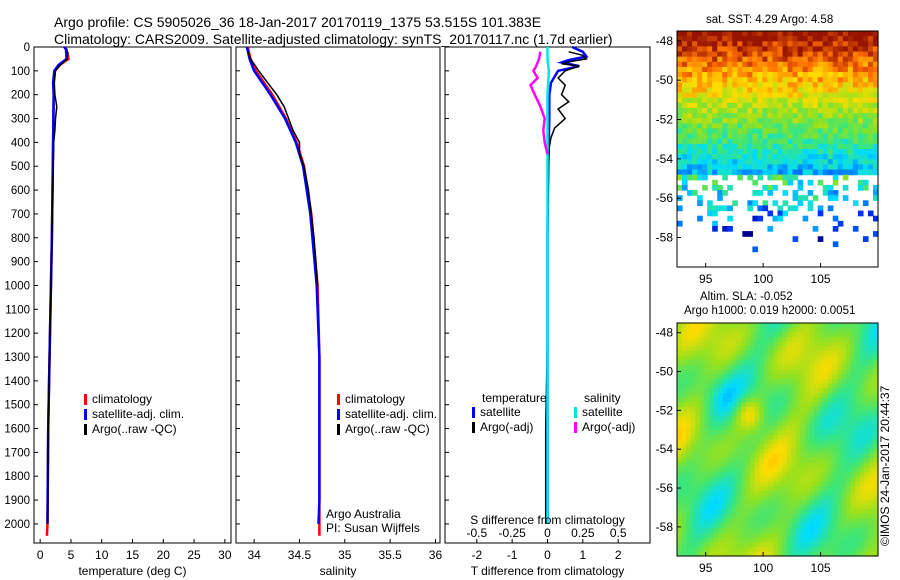  Describe the element at coordinates (602, 398) in the screenshot. I see `legend-header-salinity: salinity` at that location.